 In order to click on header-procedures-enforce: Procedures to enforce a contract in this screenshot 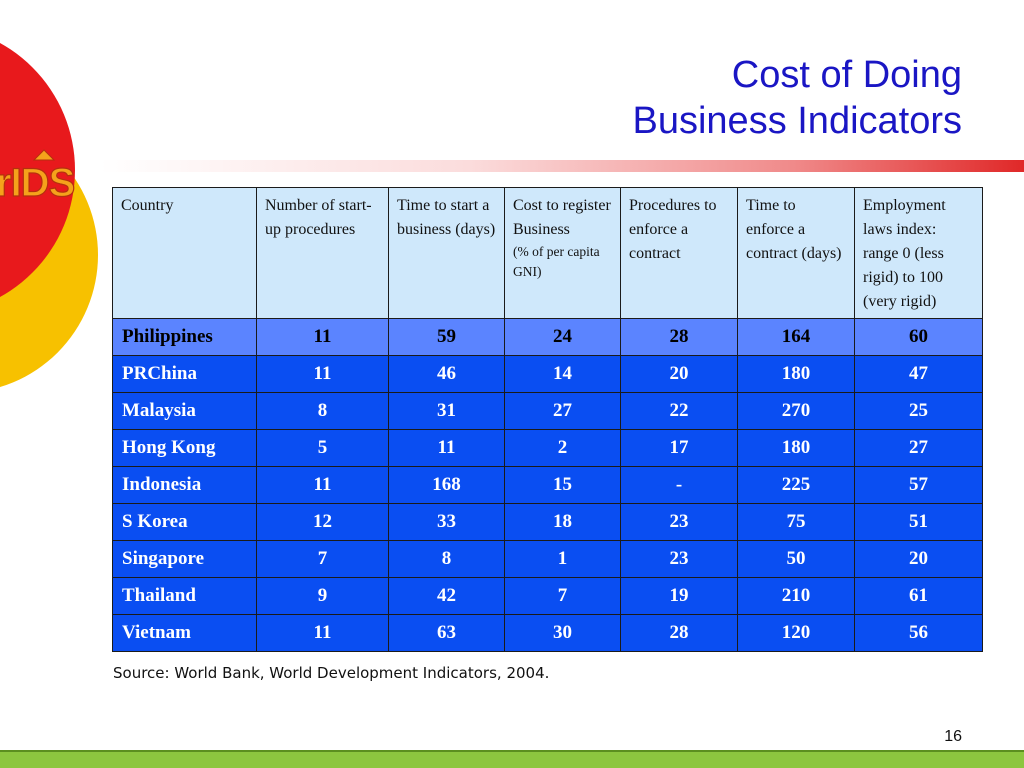, I will do `click(679, 253)`.